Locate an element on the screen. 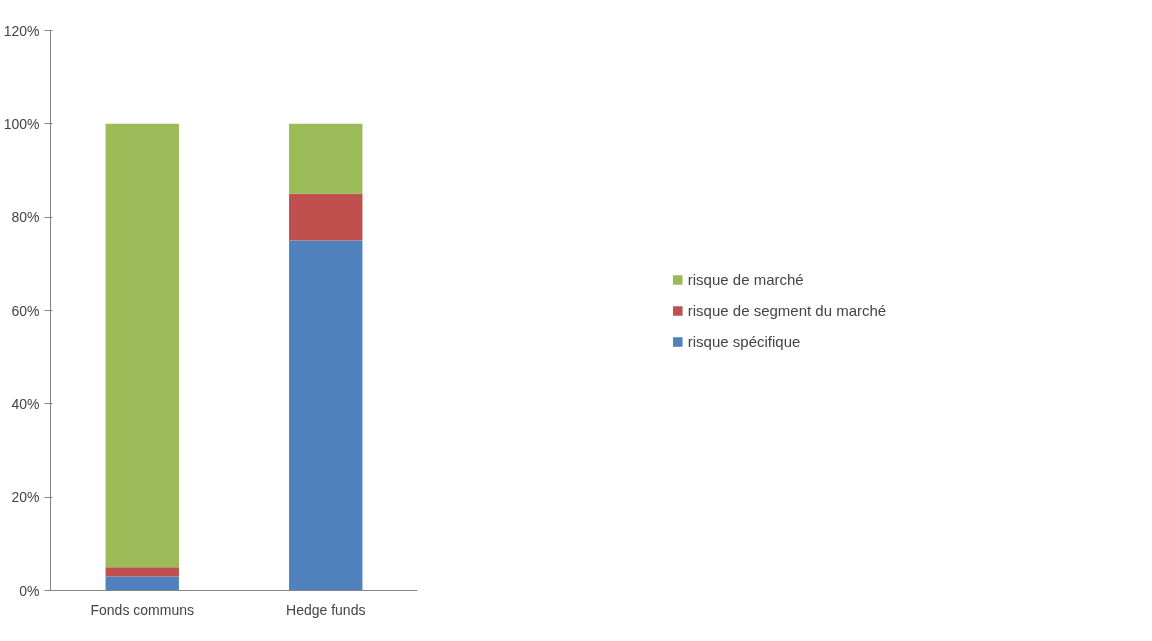 This screenshot has width=1152, height=641. y-tick-label: 100% is located at coordinates (21, 123).